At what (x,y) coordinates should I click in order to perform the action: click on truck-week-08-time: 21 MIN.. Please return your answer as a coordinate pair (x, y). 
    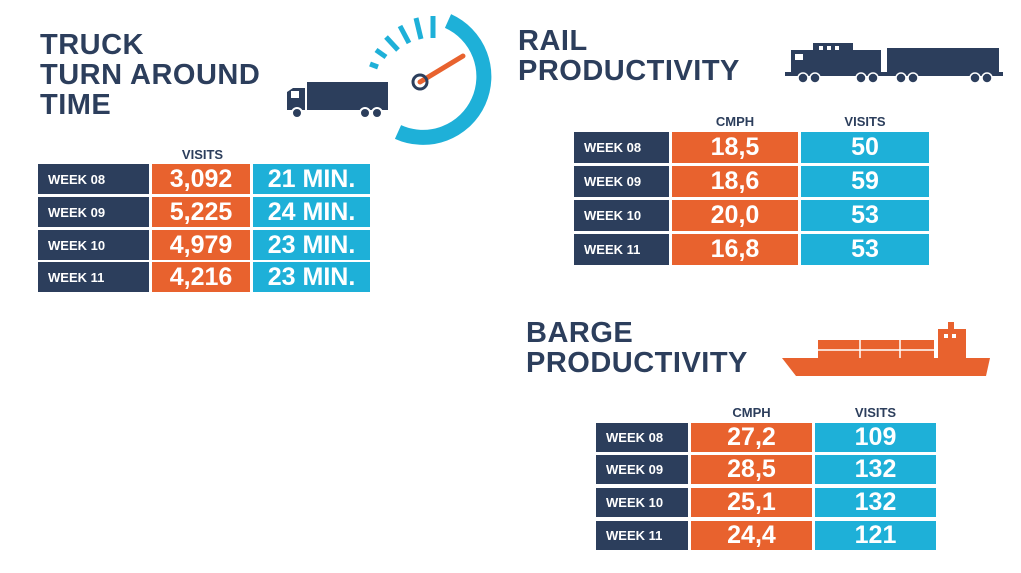
    Looking at the image, I should click on (311, 179).